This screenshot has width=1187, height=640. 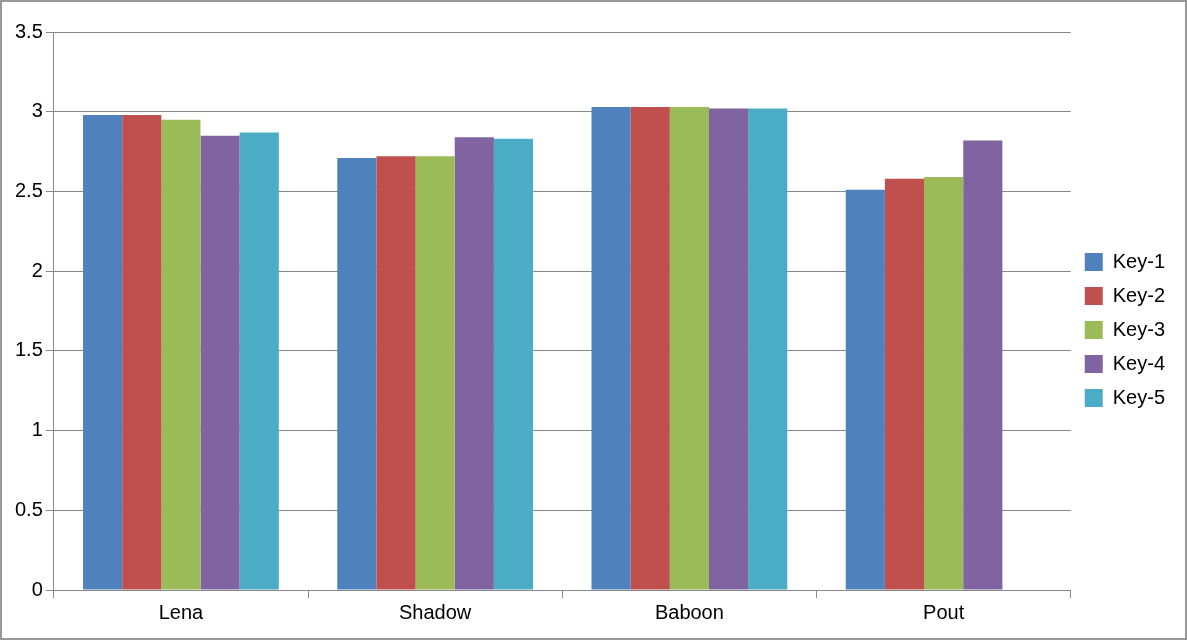 I want to click on legend-label: Key-1, so click(x=1138, y=260).